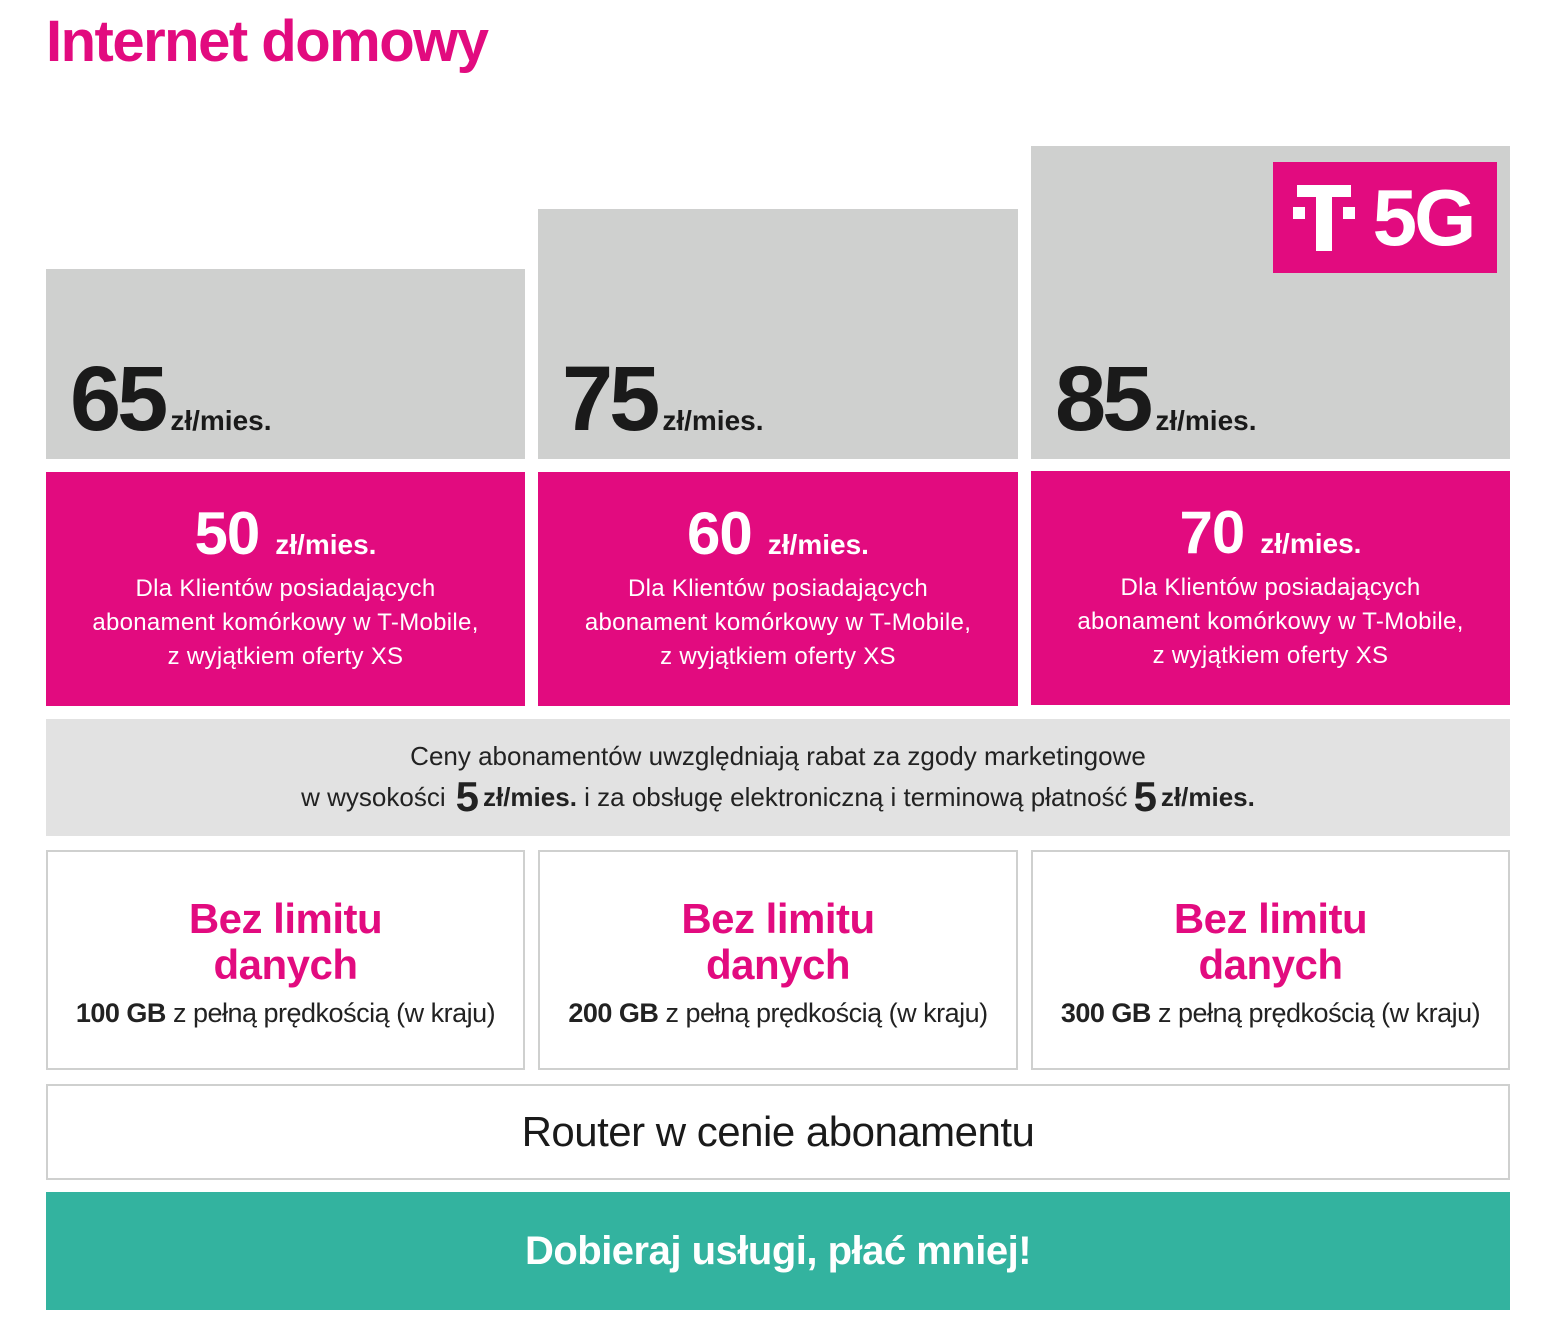 This screenshot has width=1562, height=1330. What do you see at coordinates (285, 364) in the screenshot?
I see `regular-price-card-1: 65 zł/mies.` at bounding box center [285, 364].